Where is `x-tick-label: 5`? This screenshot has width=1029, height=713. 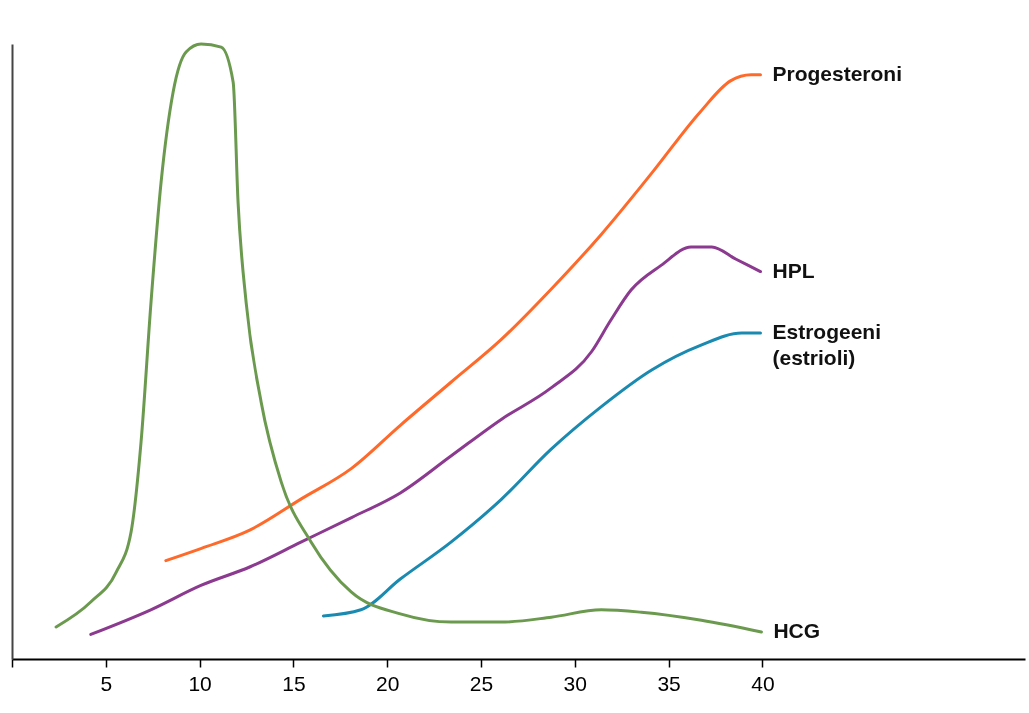 x-tick-label: 5 is located at coordinates (106, 683).